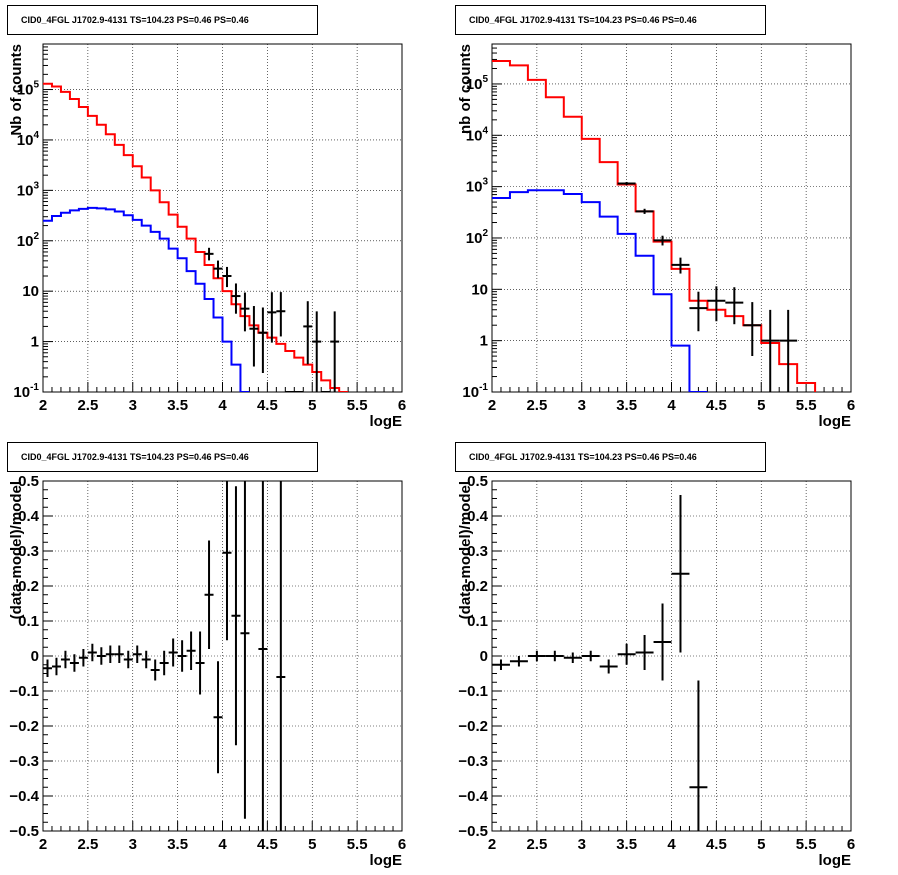 This screenshot has height=875, width=898. What do you see at coordinates (24, 796) in the screenshot?
I see `y-tick-label: −0.4` at bounding box center [24, 796].